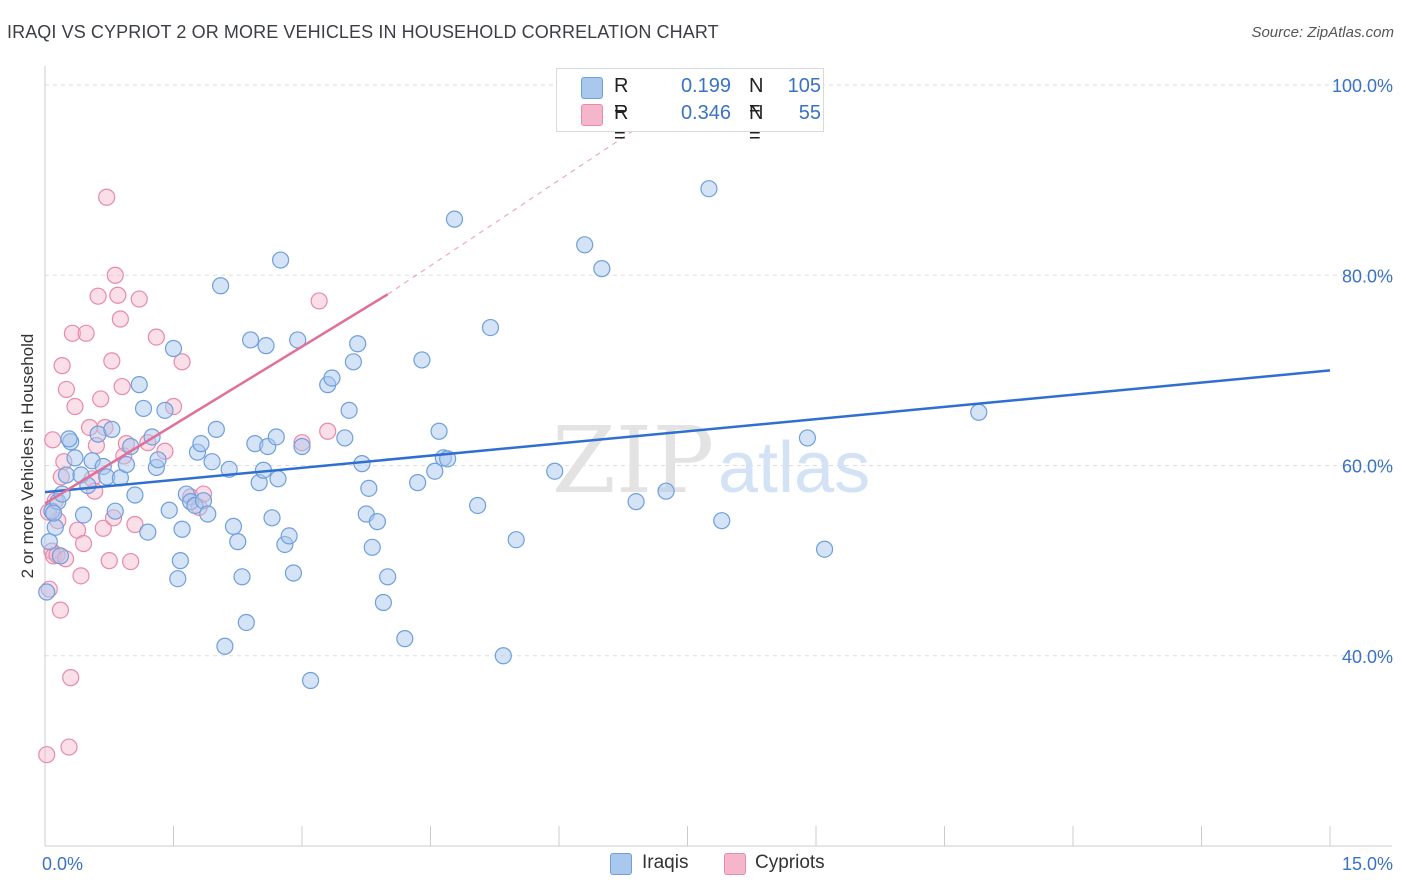  I want to click on bottom-iraqi-label: Iraqis, so click(665, 862).